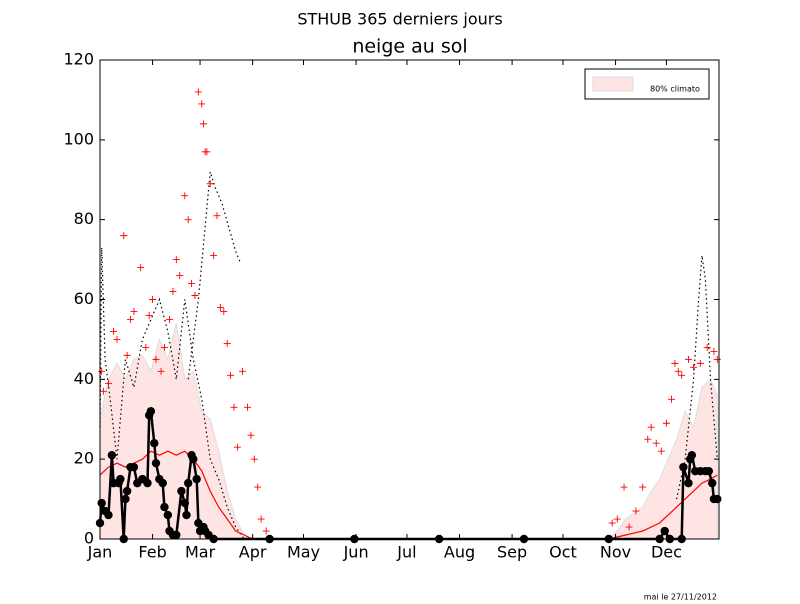  What do you see at coordinates (615, 552) in the screenshot?
I see `x-tick-label: Nov` at bounding box center [615, 552].